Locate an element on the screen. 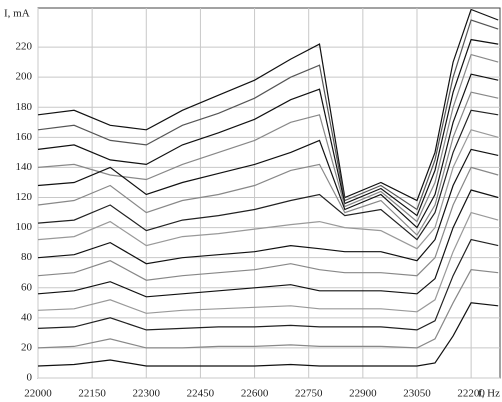 The width and height of the screenshot is (502, 402). y-tick-label: 220 is located at coordinates (24, 47).